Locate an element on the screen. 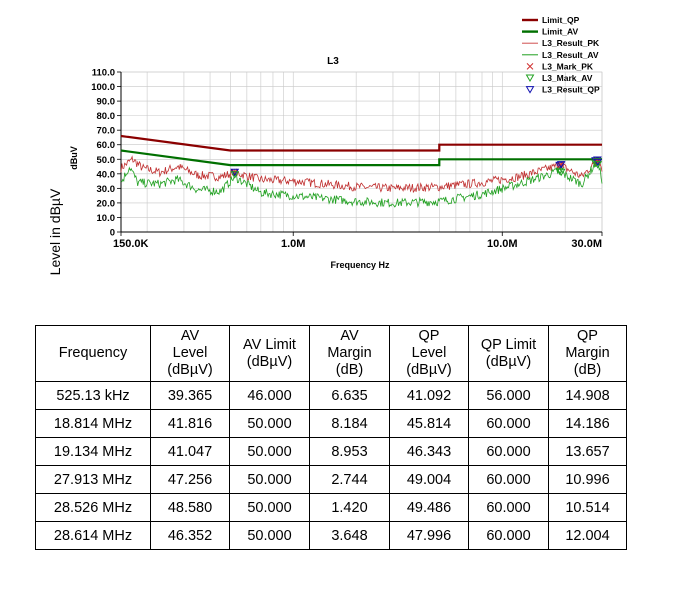 The width and height of the screenshot is (679, 595). table-cell: 10.996 is located at coordinates (587, 479).